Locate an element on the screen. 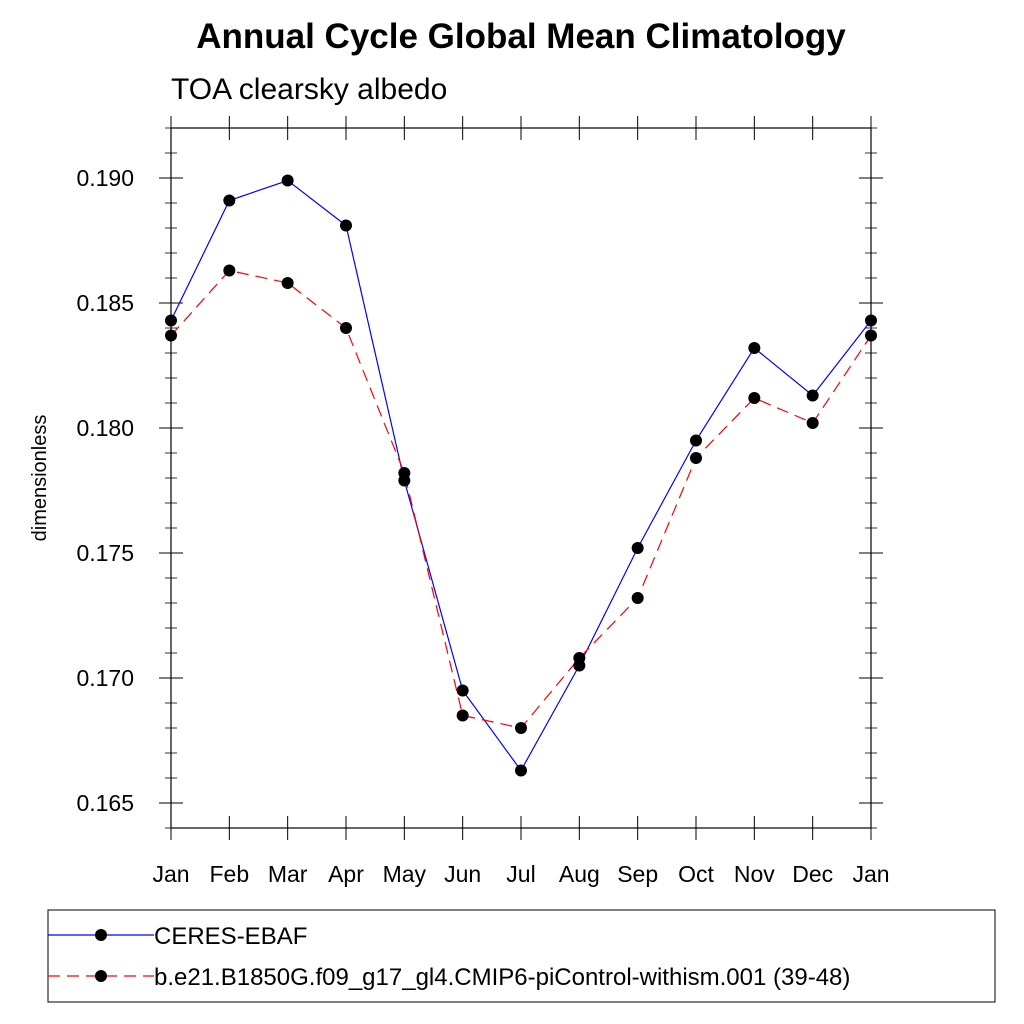  y-tick-label: 0.170 is located at coordinates (105, 678).